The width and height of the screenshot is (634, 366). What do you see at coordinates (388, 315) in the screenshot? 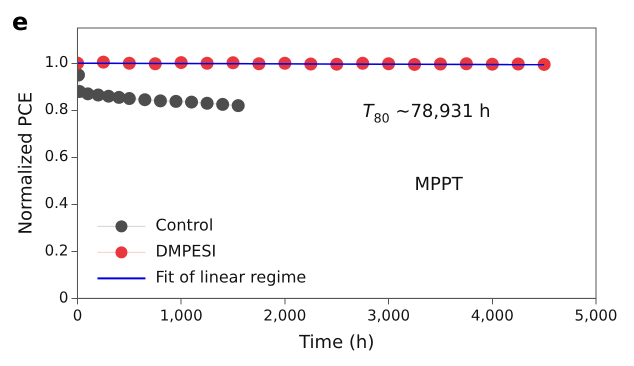
I see `x-tick-label: 3,000` at bounding box center [388, 315].